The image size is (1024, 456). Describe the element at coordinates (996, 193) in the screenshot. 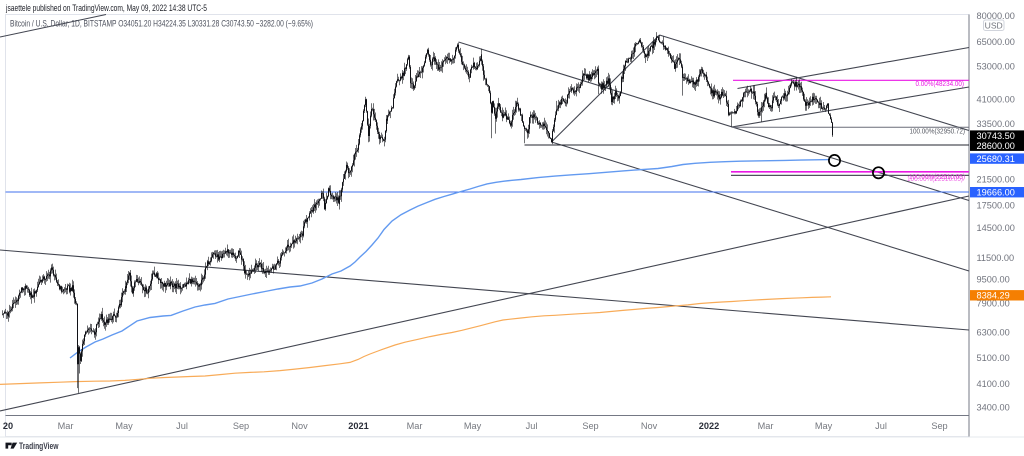

I see `svg-text: 19666.00` at that location.